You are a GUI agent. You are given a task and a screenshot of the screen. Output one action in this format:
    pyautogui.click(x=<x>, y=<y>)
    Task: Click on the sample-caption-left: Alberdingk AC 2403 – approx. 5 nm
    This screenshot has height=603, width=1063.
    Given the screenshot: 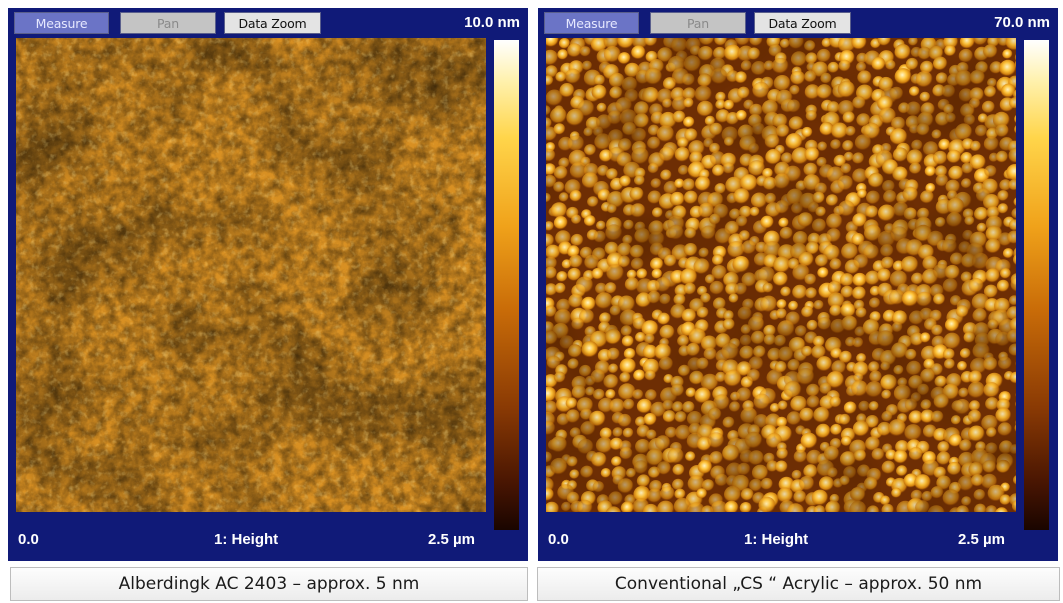 What is the action you would take?
    pyautogui.click(x=269, y=584)
    